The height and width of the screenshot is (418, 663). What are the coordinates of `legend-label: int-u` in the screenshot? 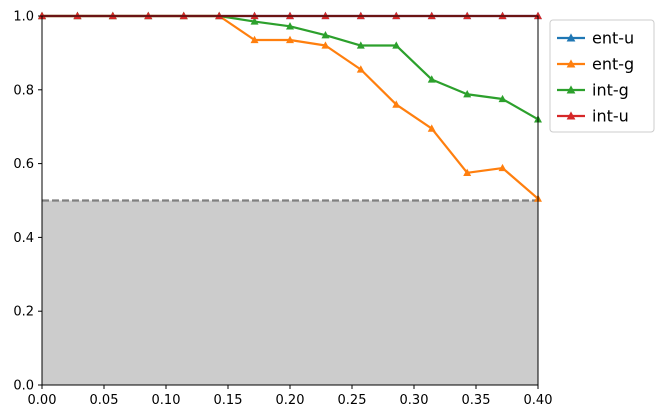 It's located at (610, 116).